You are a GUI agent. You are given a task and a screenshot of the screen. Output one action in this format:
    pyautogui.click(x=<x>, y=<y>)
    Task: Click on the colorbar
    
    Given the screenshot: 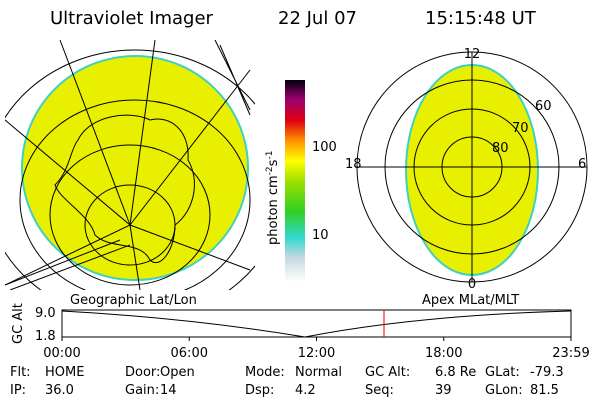 What is the action you would take?
    pyautogui.click(x=295, y=181)
    